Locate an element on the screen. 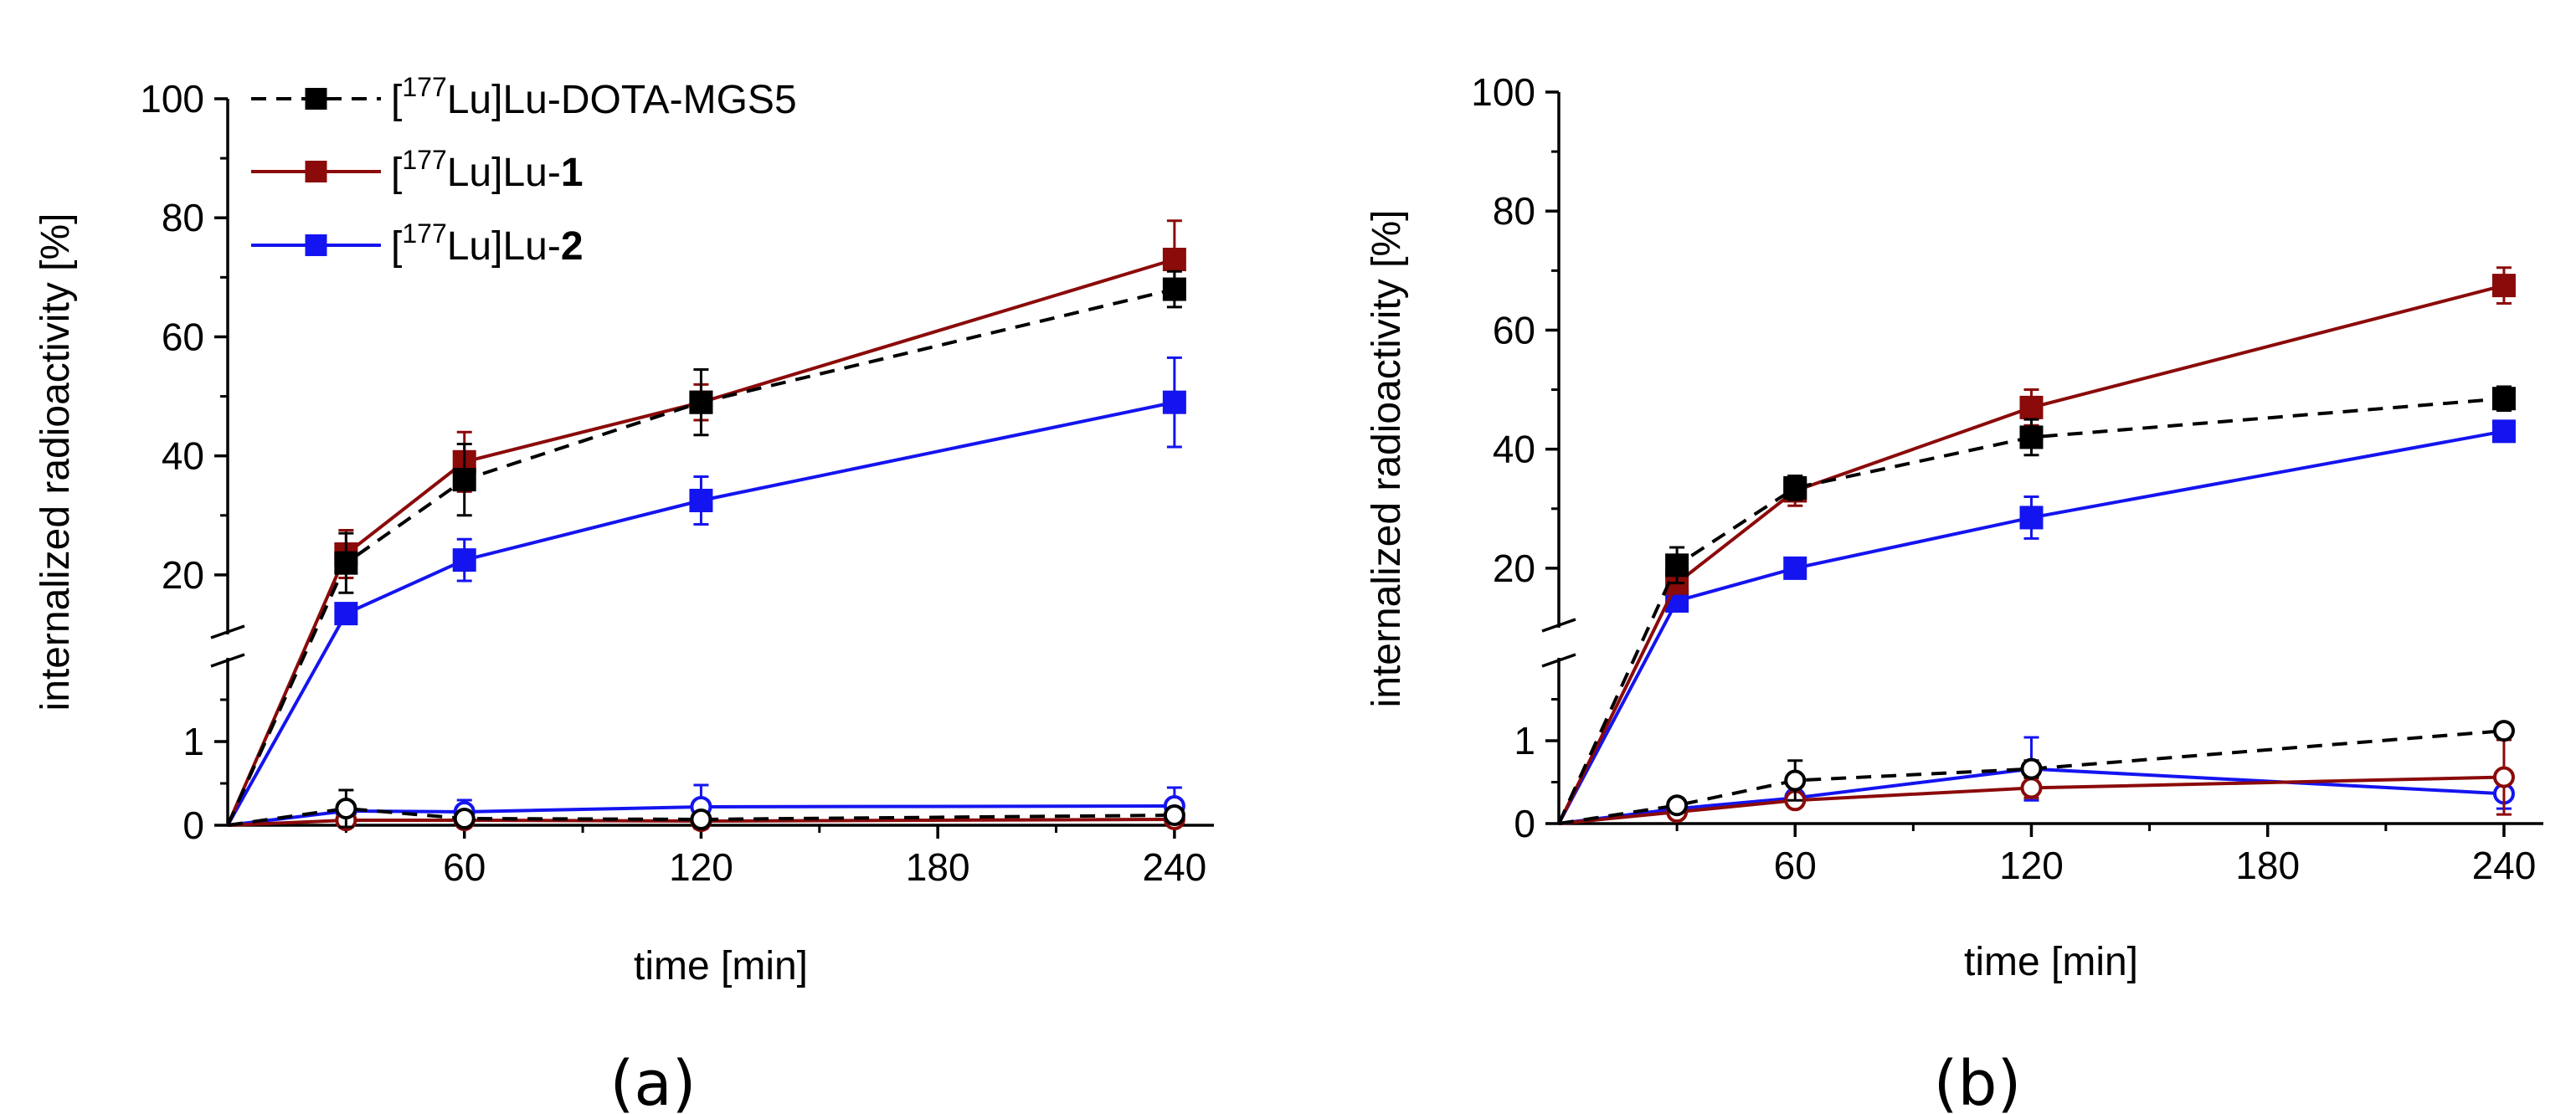  legend-label: [177Lu]Lu-DOTA-MGS5 is located at coordinates (594, 97).